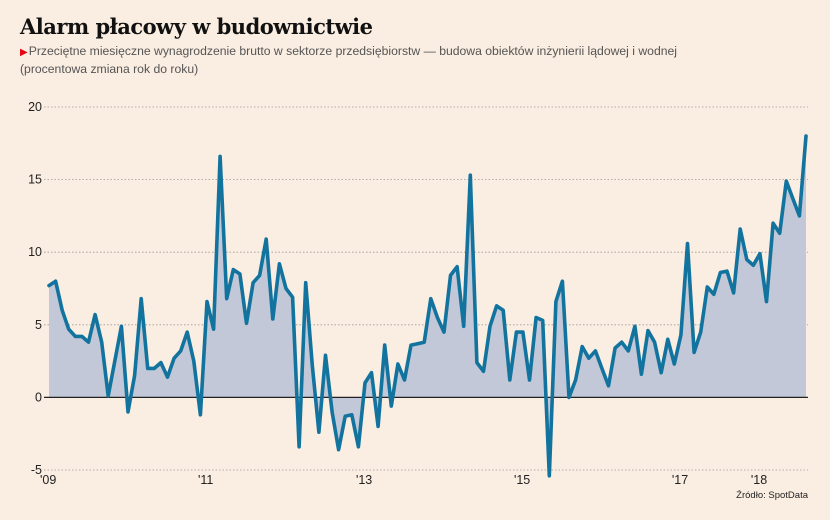  Describe the element at coordinates (680, 480) in the screenshot. I see `x-tick-label: '17` at that location.